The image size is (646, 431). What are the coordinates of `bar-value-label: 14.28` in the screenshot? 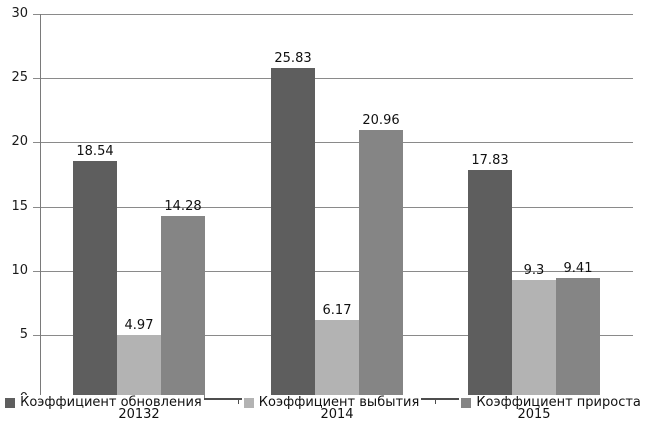 It's located at (183, 206).